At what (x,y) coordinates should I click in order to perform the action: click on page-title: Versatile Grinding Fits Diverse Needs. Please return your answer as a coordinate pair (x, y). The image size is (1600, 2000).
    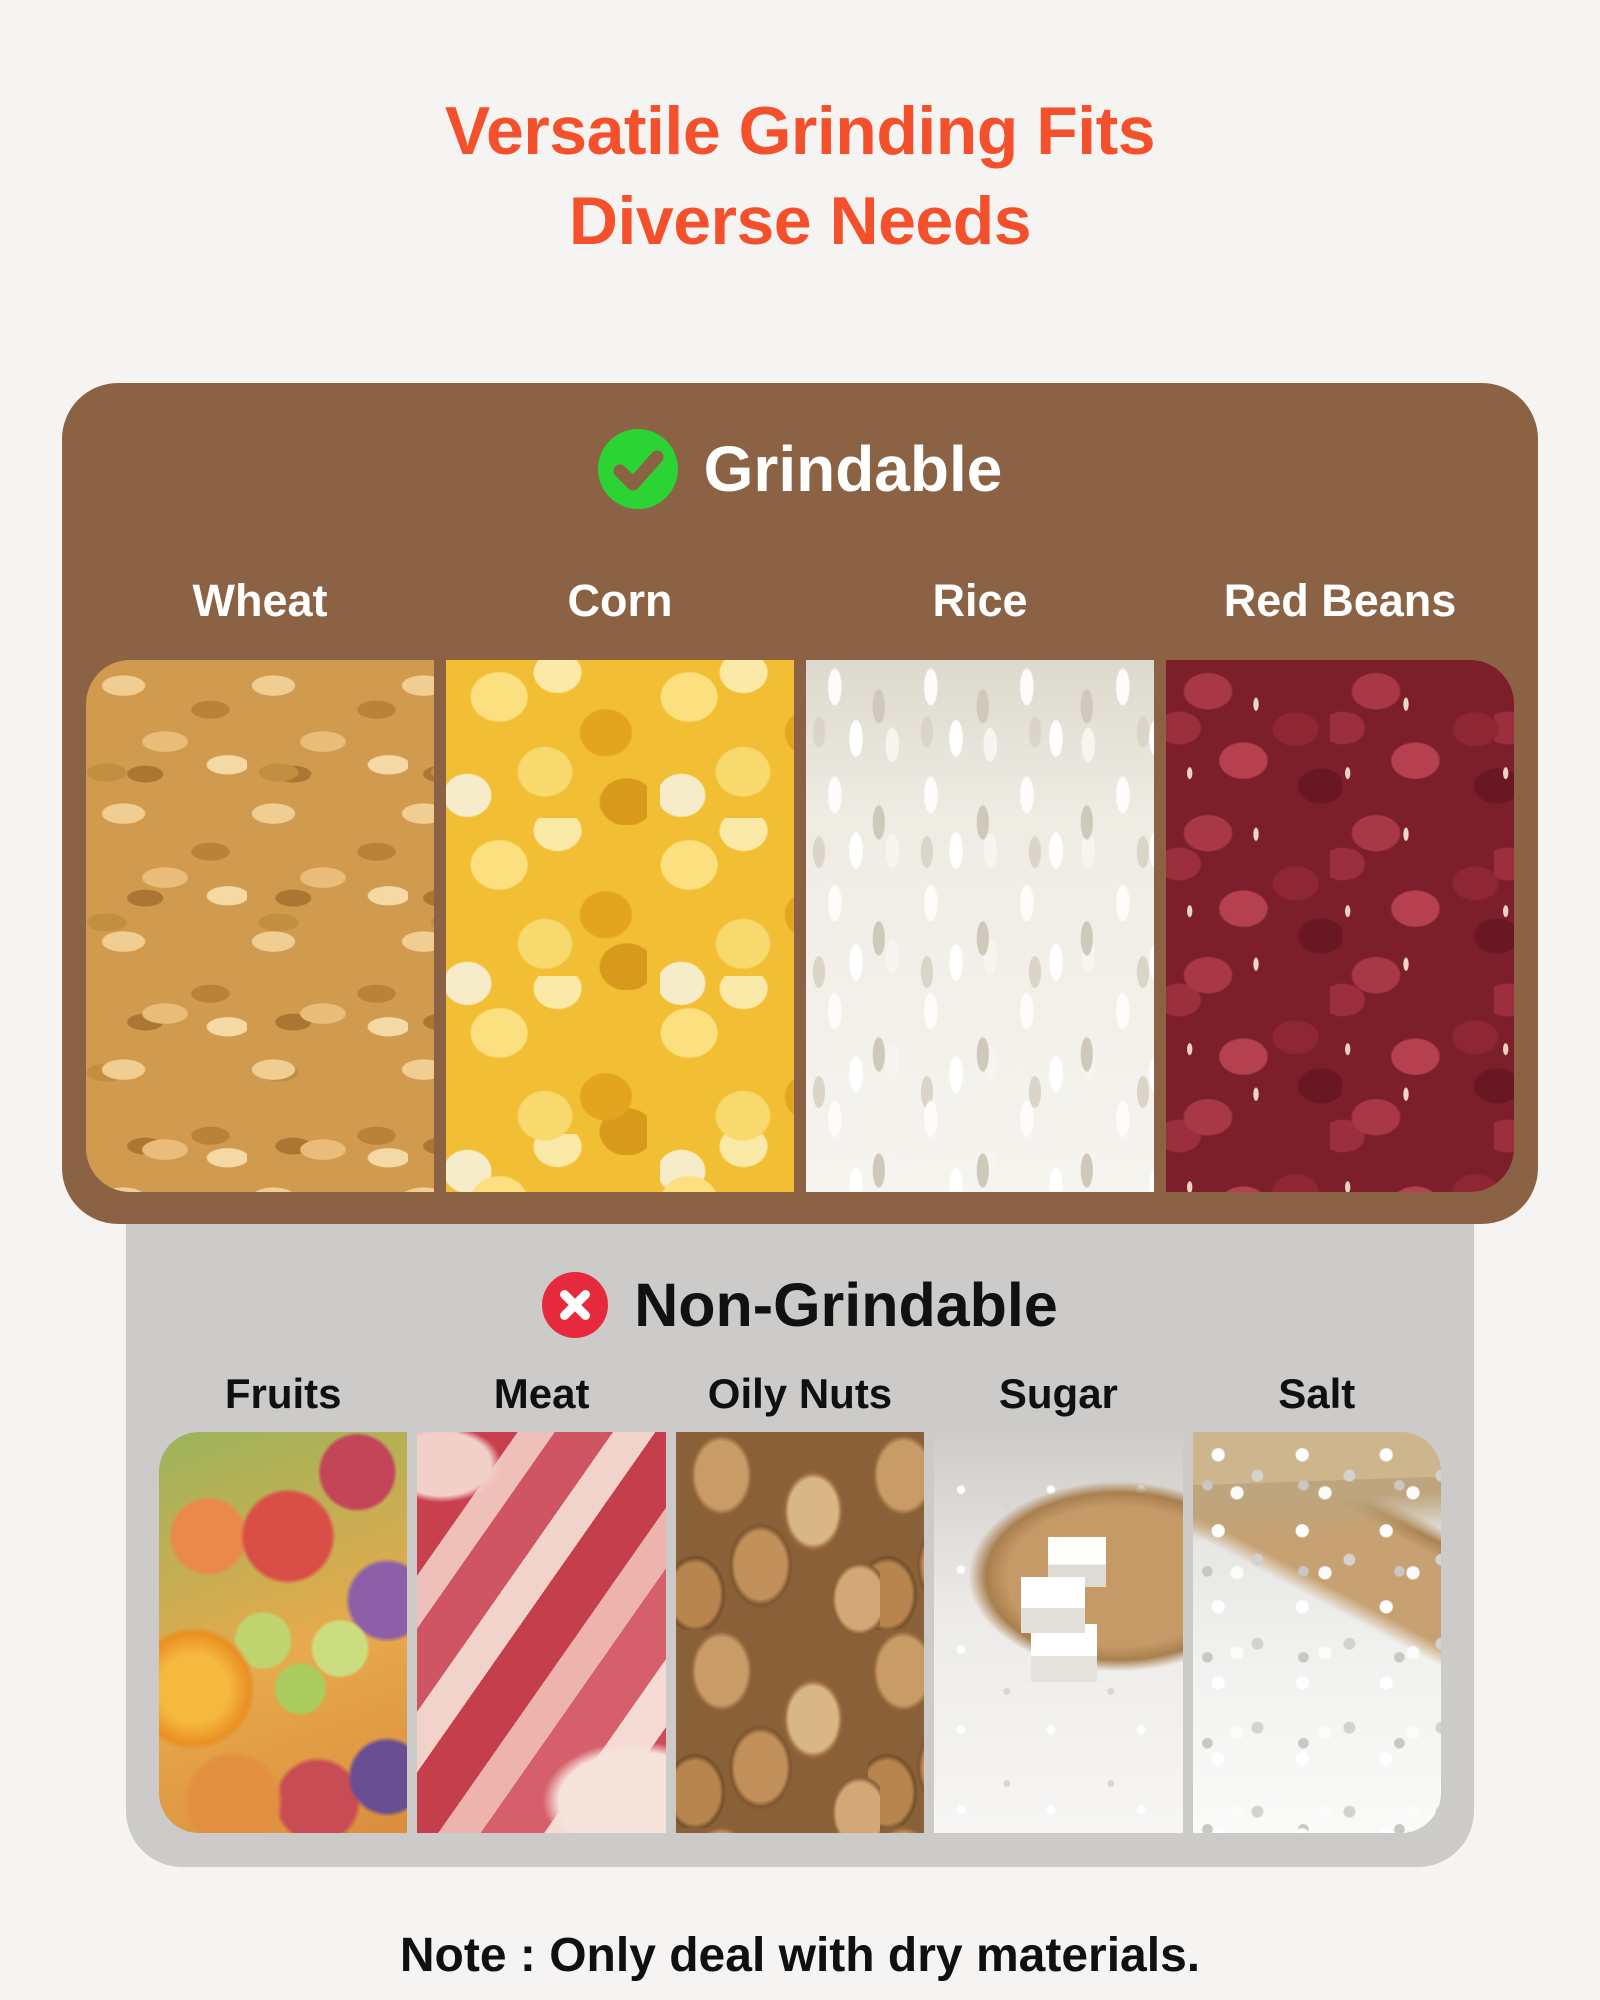
    Looking at the image, I should click on (800, 176).